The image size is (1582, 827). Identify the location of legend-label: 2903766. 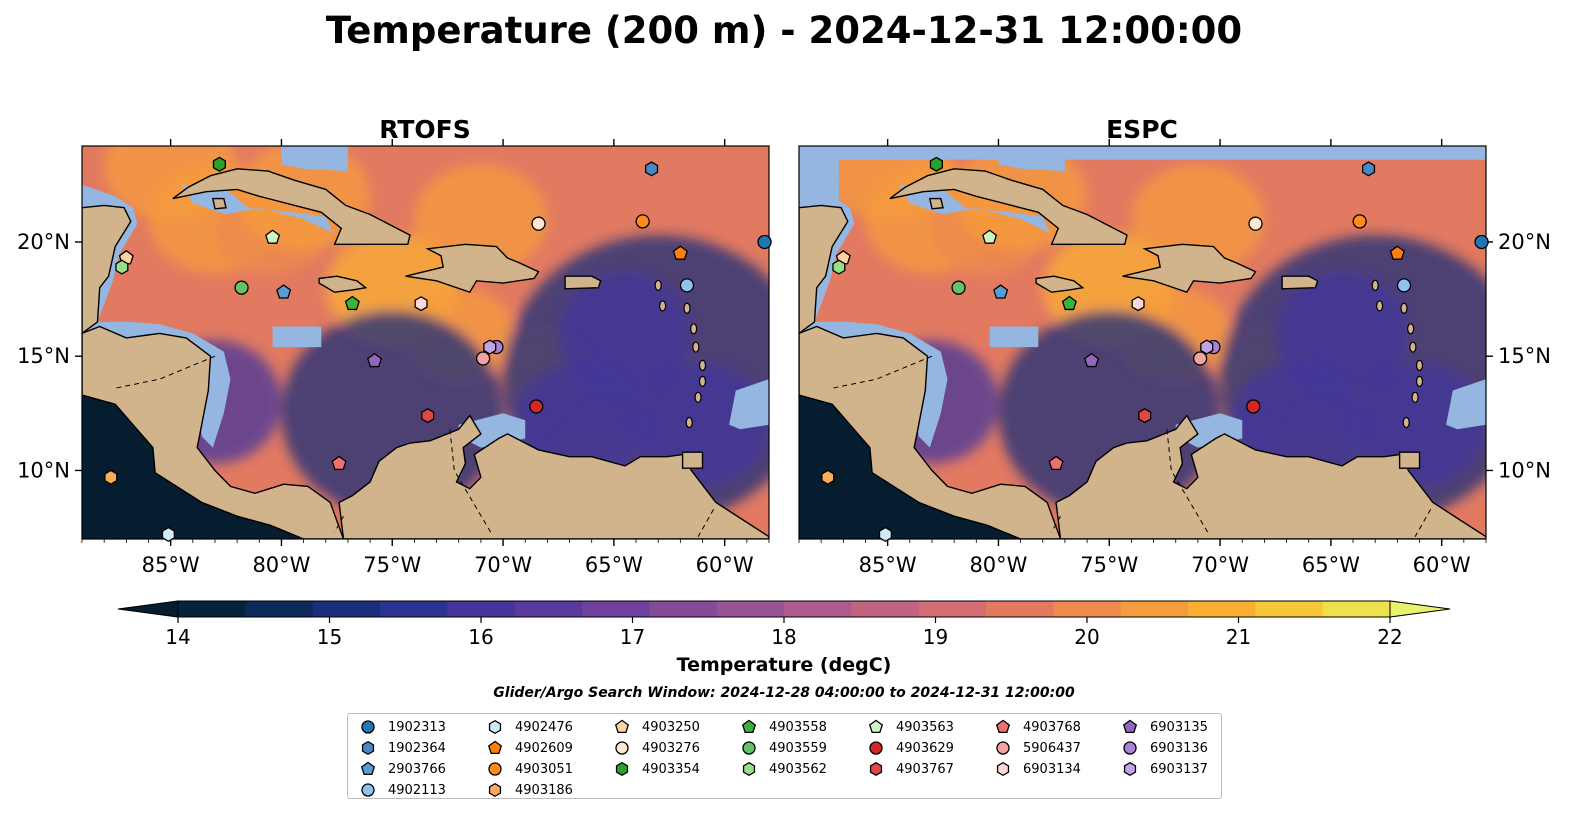
(417, 769).